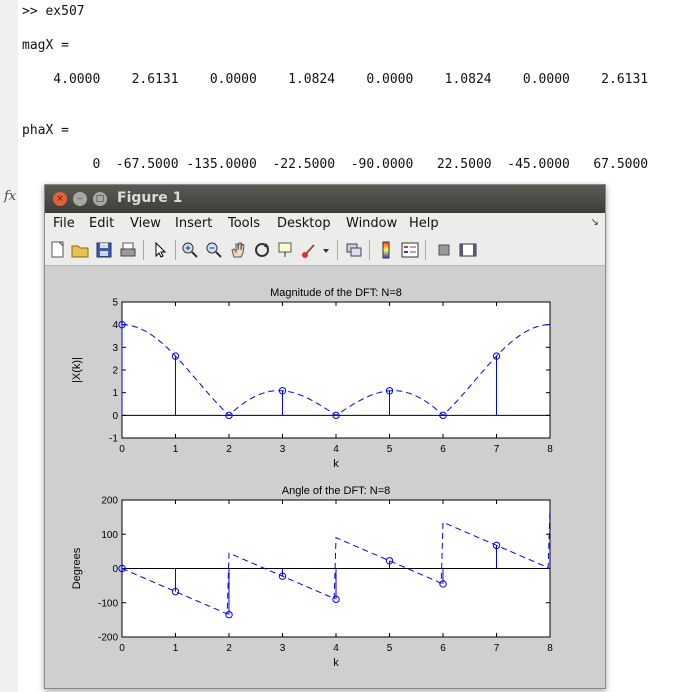 This screenshot has height=692, width=681. Describe the element at coordinates (424, 223) in the screenshot. I see `menu-help: Help` at that location.